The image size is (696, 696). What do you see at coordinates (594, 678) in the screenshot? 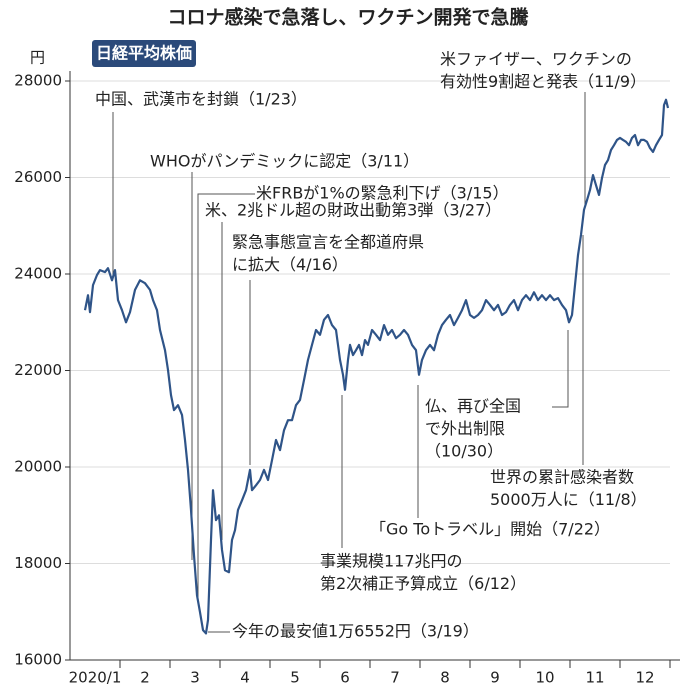
I see `x-tick-label: 11` at bounding box center [594, 678].